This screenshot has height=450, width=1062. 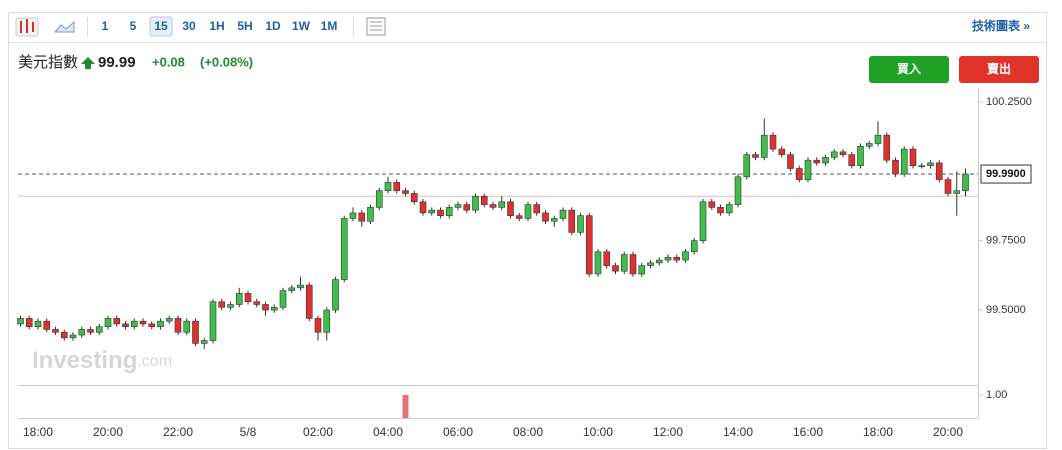 I want to click on active-interval, so click(x=161, y=26).